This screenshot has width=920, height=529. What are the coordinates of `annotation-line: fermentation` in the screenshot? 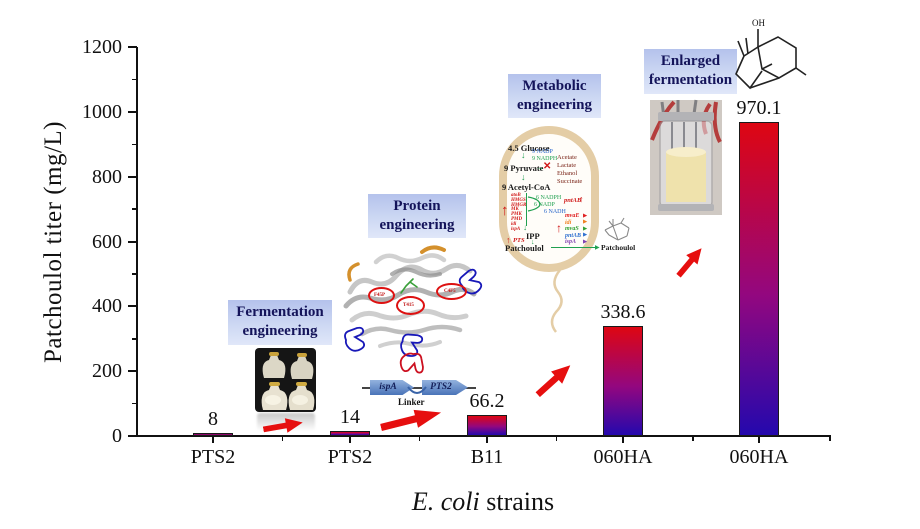 It's located at (690, 80).